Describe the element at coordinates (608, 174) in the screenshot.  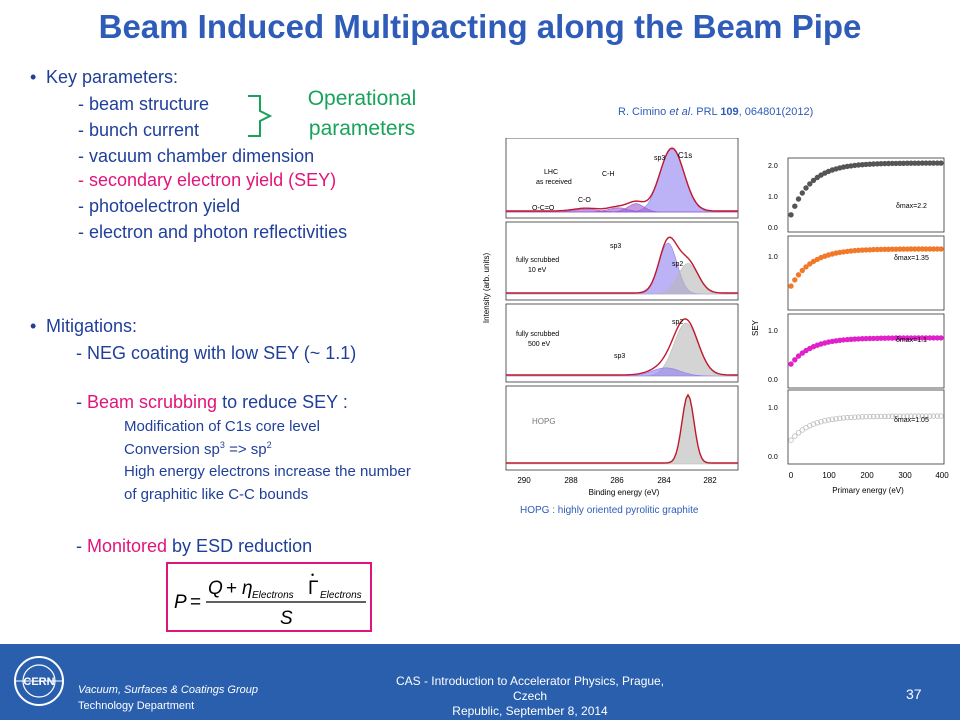
I see `label-ch: C-H` at that location.